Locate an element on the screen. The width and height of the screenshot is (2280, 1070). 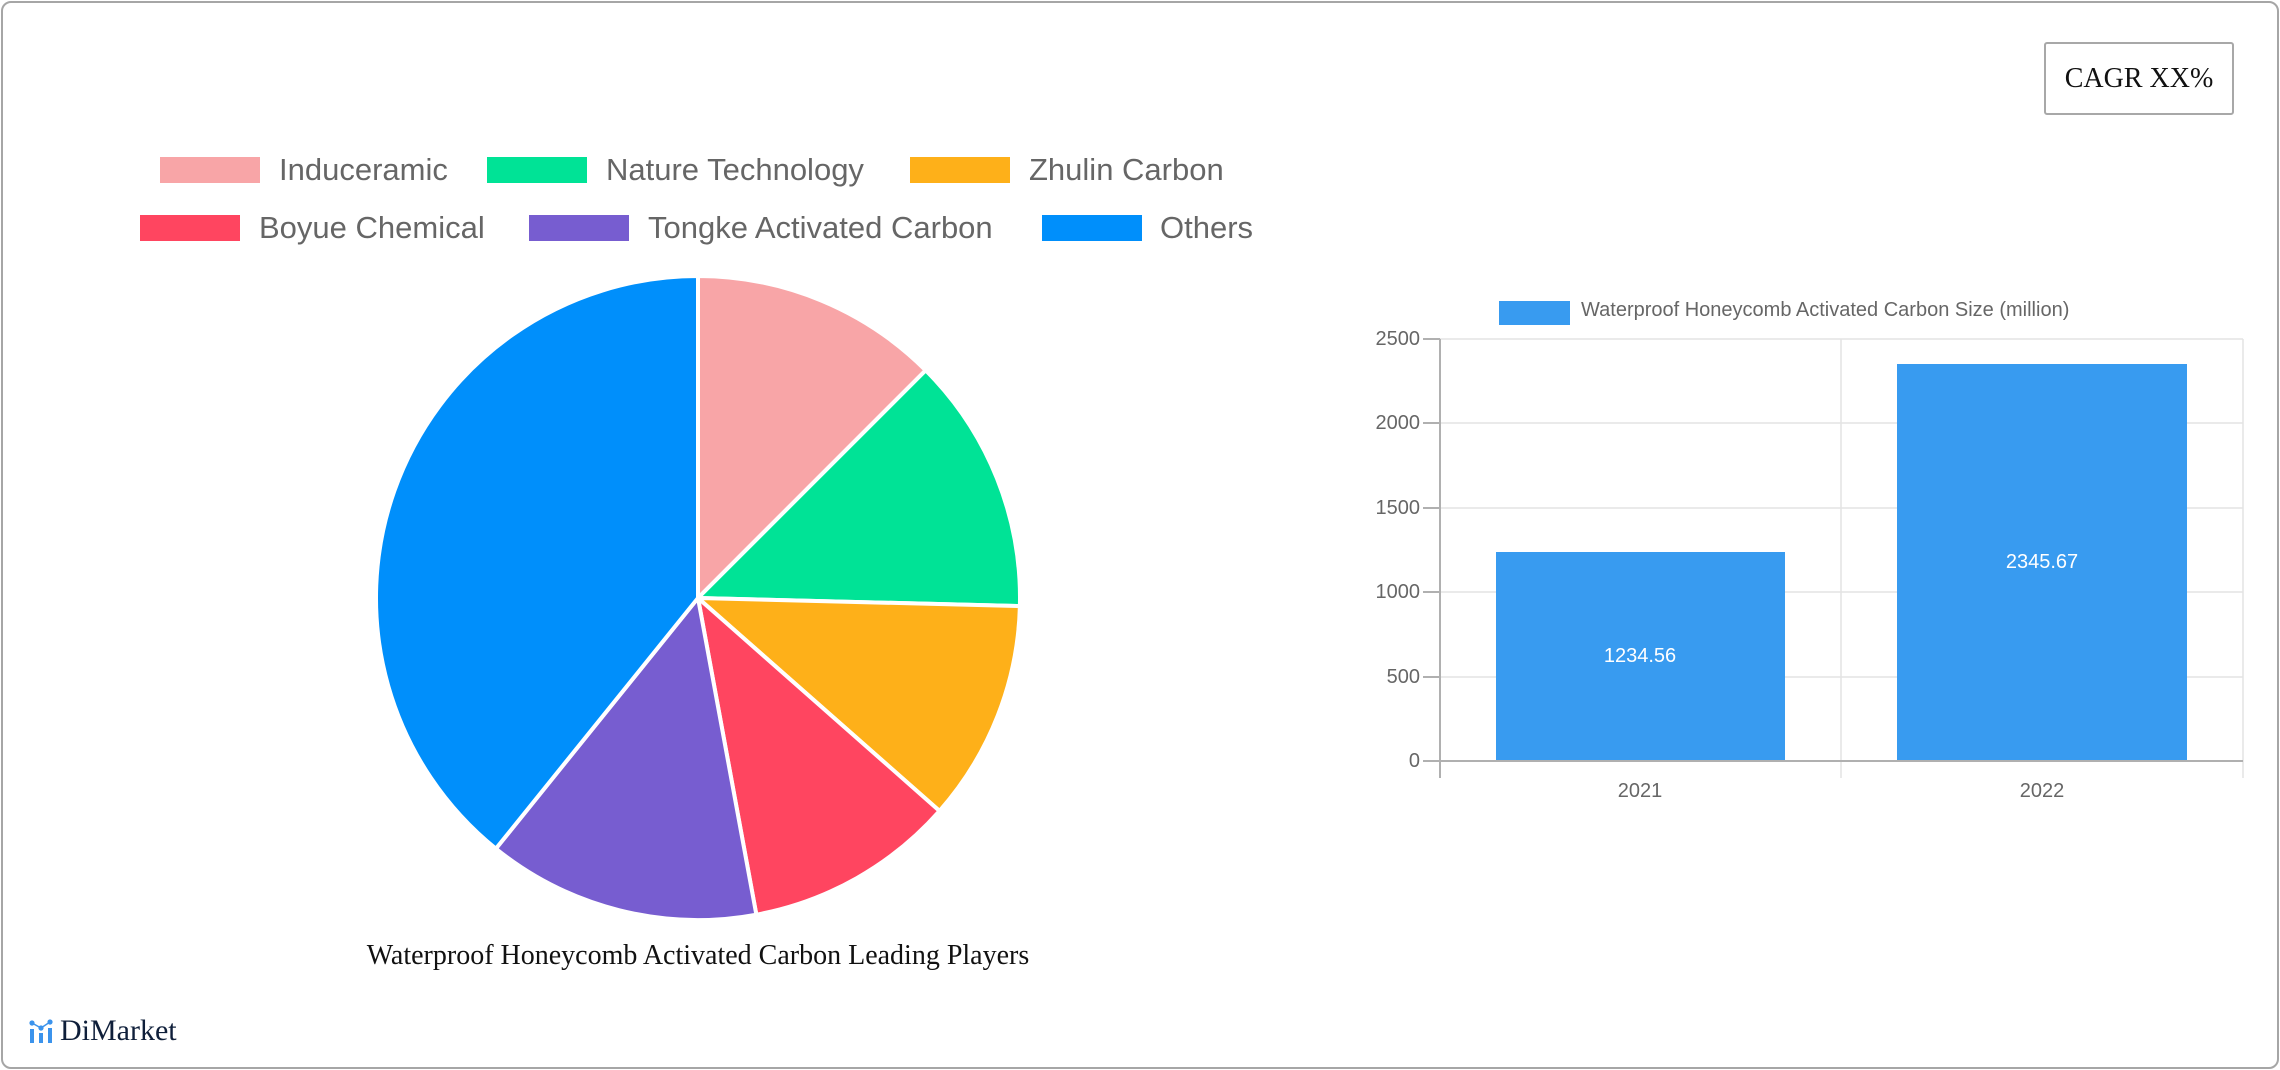
legend-label-zhulin-carbon: Zhulin Carbon is located at coordinates (1126, 169).